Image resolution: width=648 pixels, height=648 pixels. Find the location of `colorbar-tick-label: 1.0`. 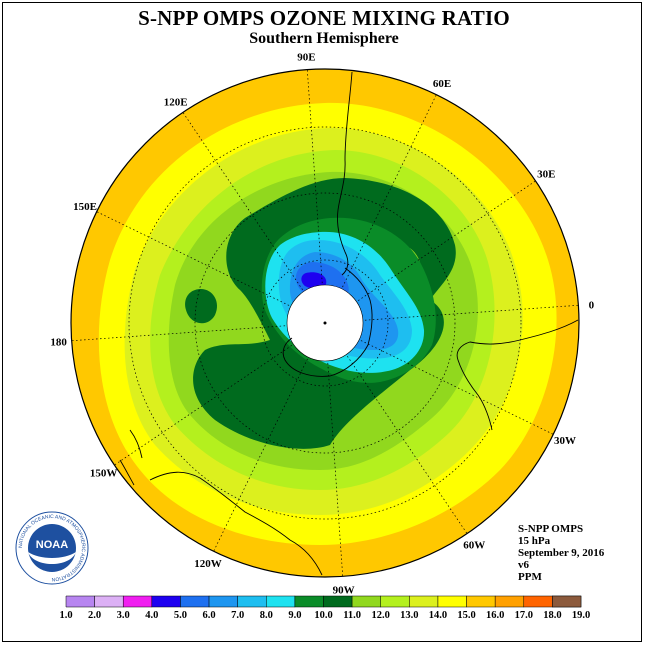

colorbar-tick-label: 1.0 is located at coordinates (65, 615).